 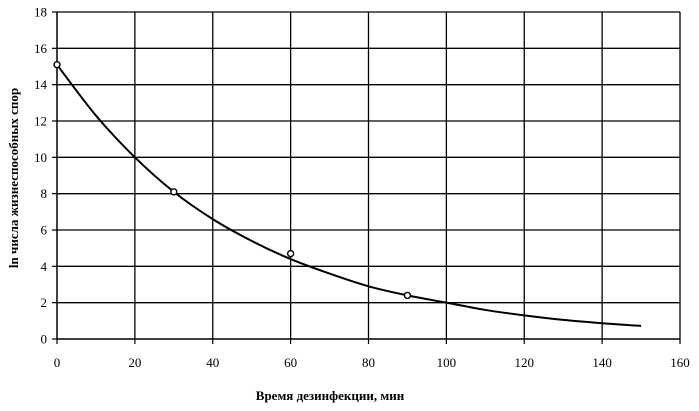 What do you see at coordinates (212, 362) in the screenshot?
I see `x-tick-label-40: 40` at bounding box center [212, 362].